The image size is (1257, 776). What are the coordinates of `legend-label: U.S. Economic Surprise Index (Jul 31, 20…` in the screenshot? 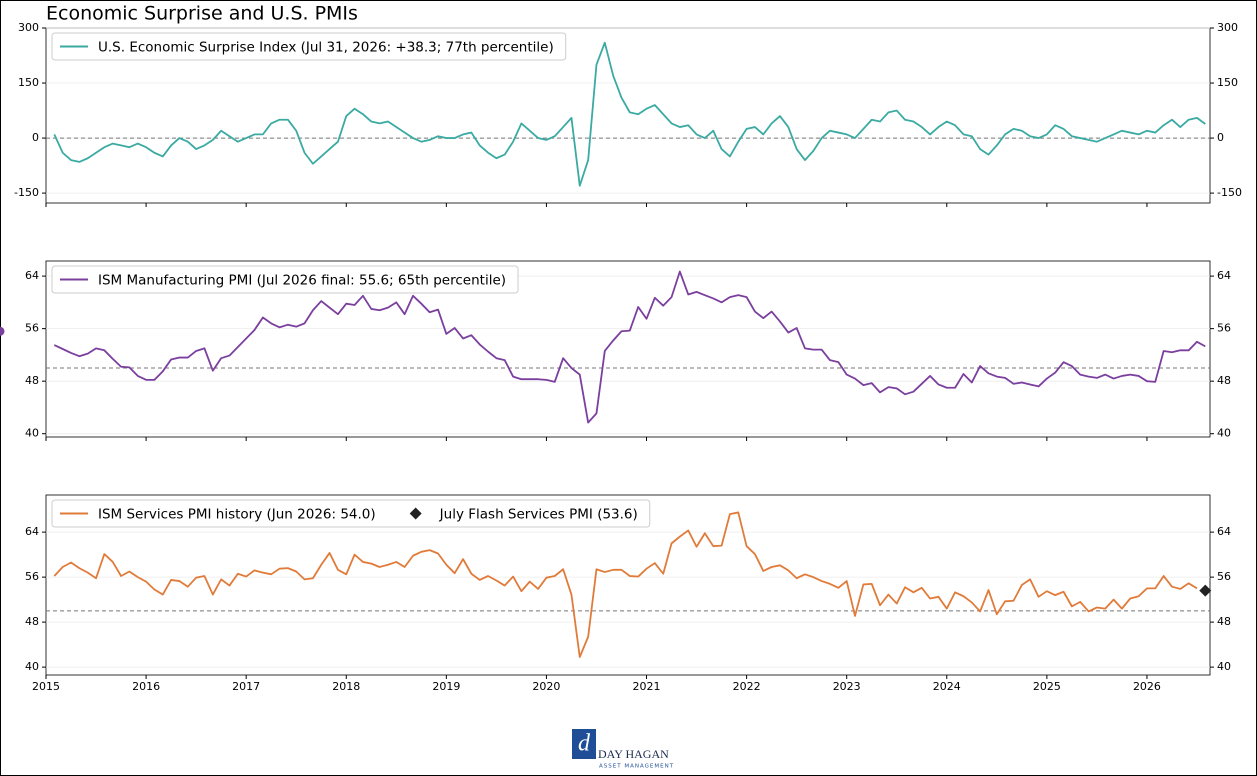 It's located at (326, 48).